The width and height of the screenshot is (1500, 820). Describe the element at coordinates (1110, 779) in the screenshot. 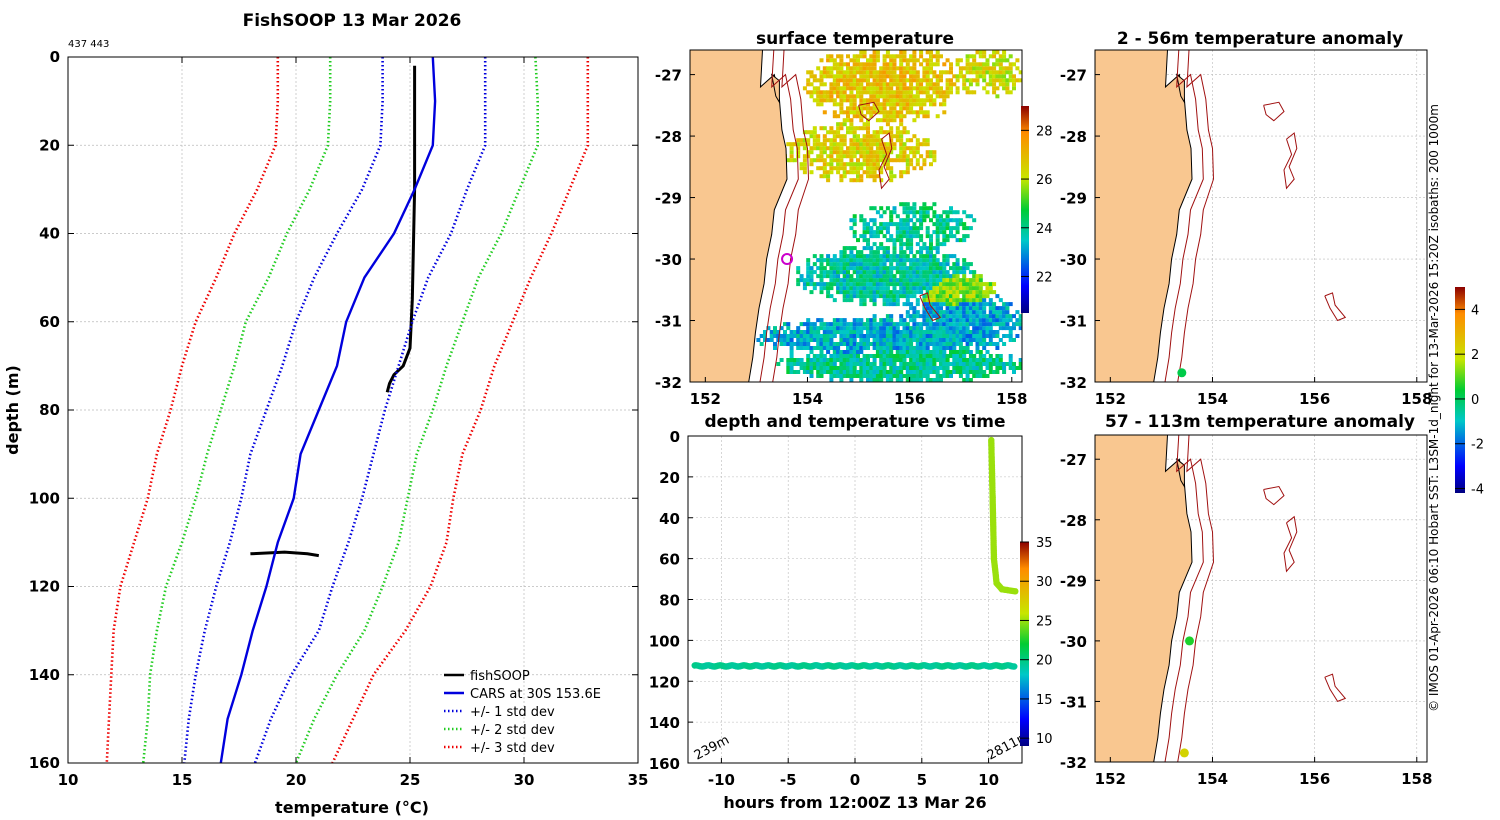

I see `anom-deep-xtick-label: 152` at that location.